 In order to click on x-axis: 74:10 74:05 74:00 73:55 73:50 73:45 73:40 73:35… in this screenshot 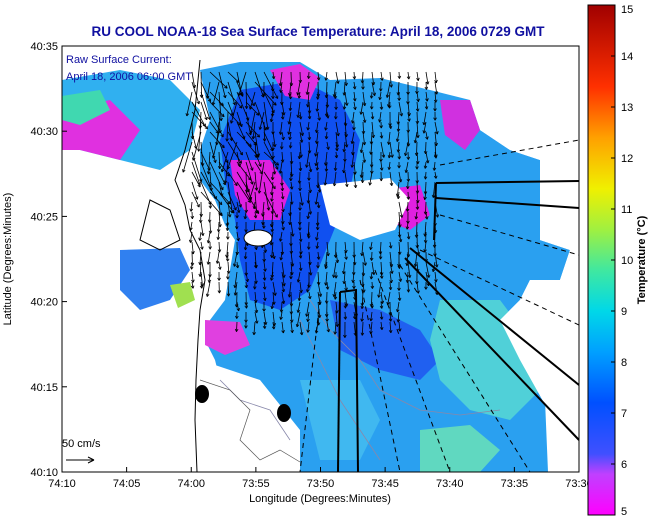, I will do `click(320, 478)`.